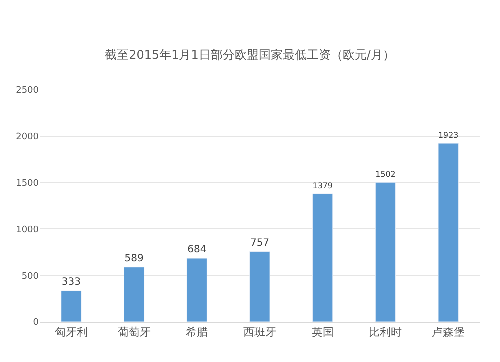  I want to click on data-label: 684, so click(197, 250).